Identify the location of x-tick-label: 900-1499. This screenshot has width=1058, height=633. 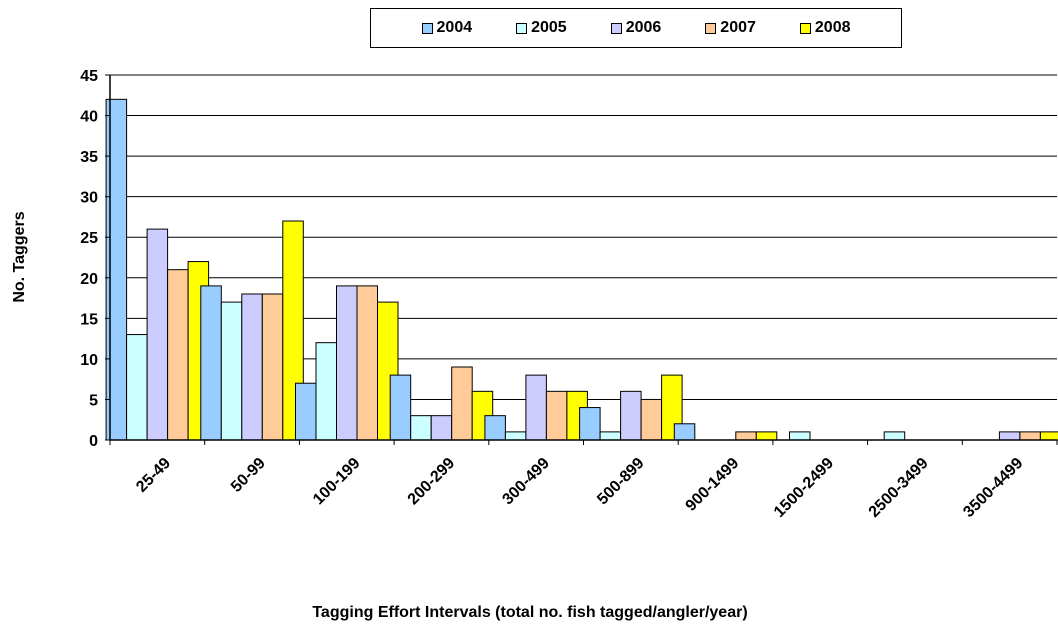
(713, 485).